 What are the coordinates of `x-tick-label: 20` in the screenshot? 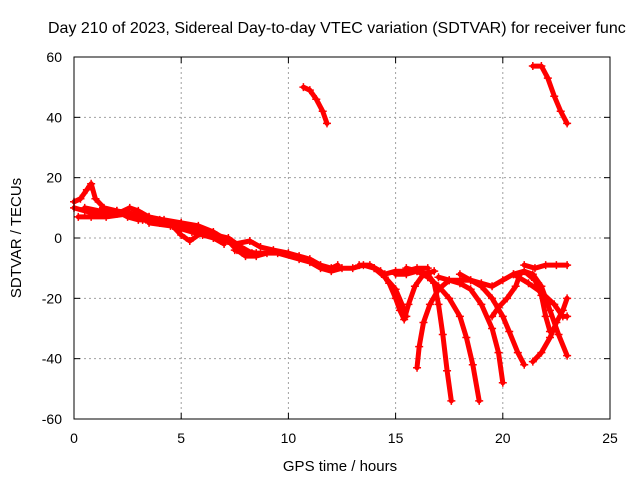 It's located at (503, 438).